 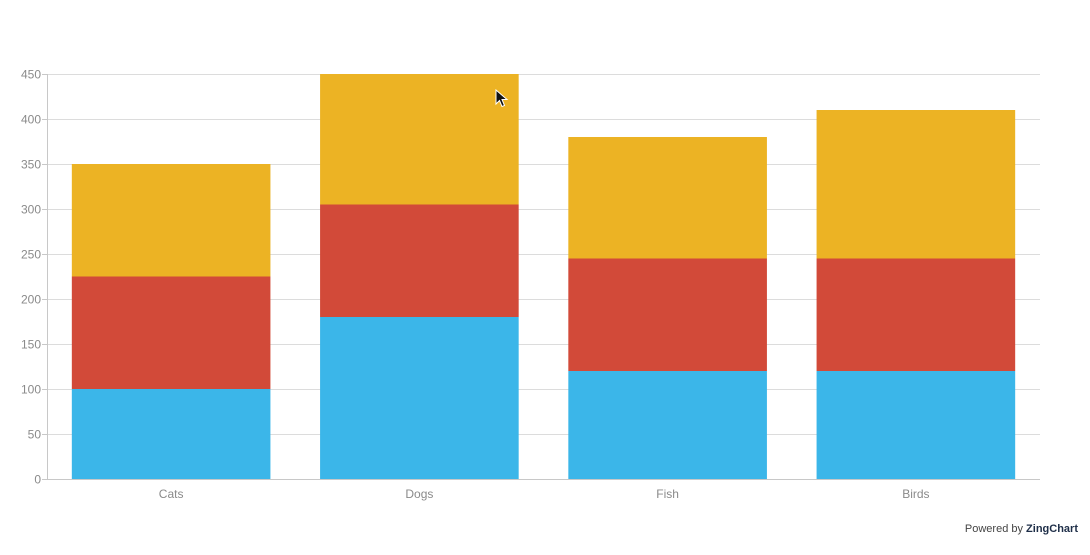 What do you see at coordinates (1052, 529) in the screenshot?
I see `credit-brand: ZingChart` at bounding box center [1052, 529].